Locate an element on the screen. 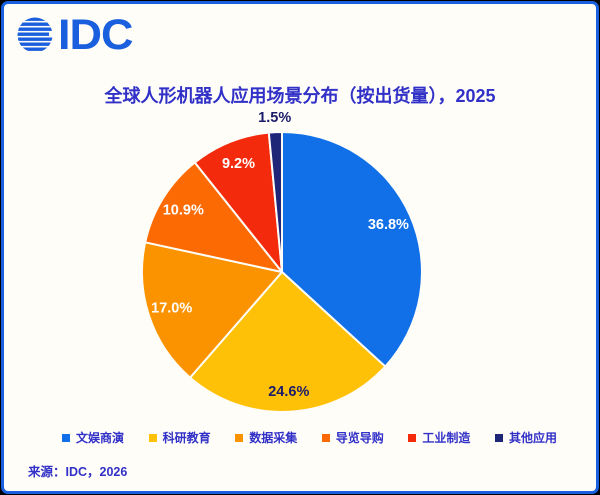  pie-slice-label: 36.8% is located at coordinates (388, 225).